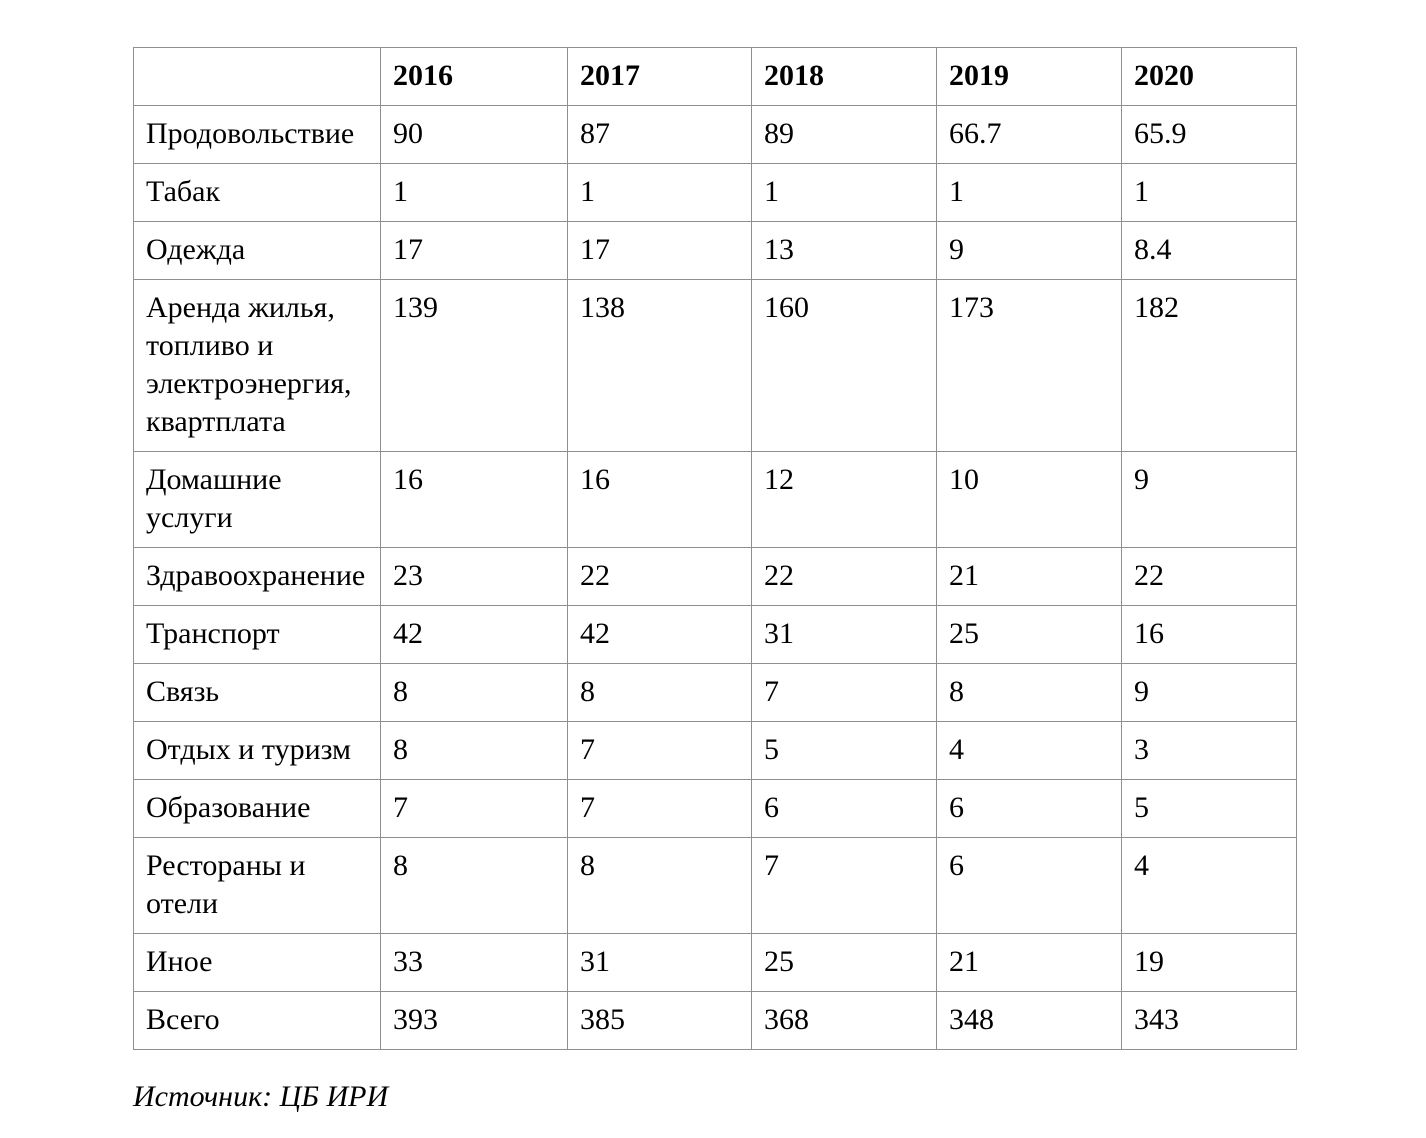 Image resolution: width=1426 pixels, height=1138 pixels. I want to click on row-label-cell: Рестораны и отели, so click(257, 885).